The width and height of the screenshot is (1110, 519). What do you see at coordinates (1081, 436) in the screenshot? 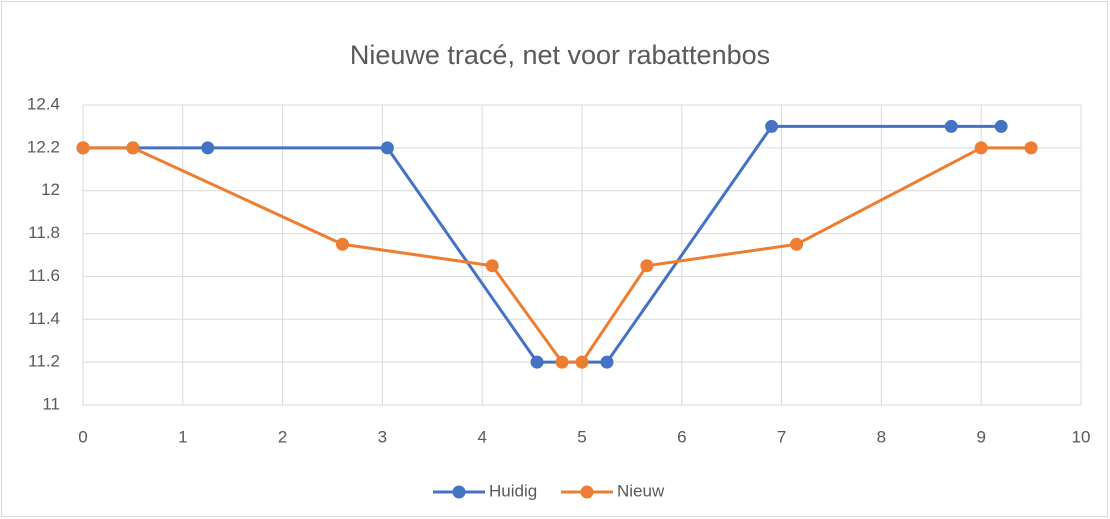
I see `x-tick-label: 10` at bounding box center [1081, 436].